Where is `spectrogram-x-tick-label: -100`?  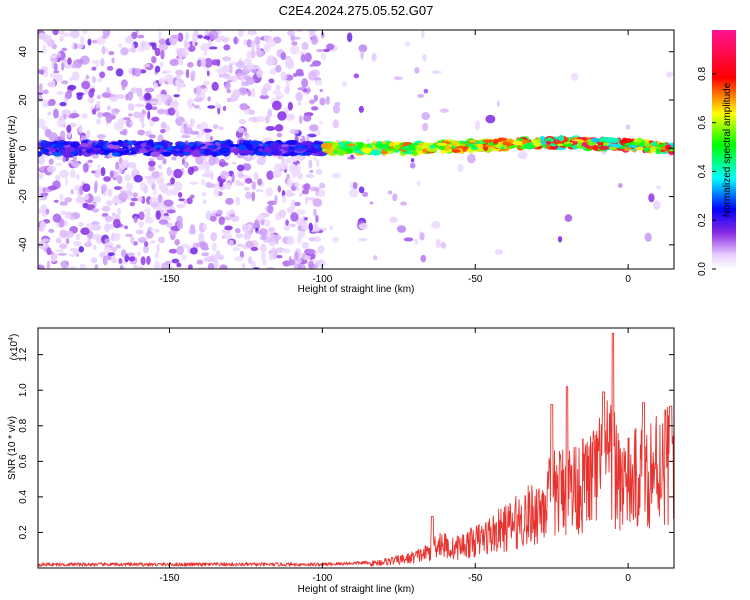 spectrogram-x-tick-label: -100 is located at coordinates (322, 279).